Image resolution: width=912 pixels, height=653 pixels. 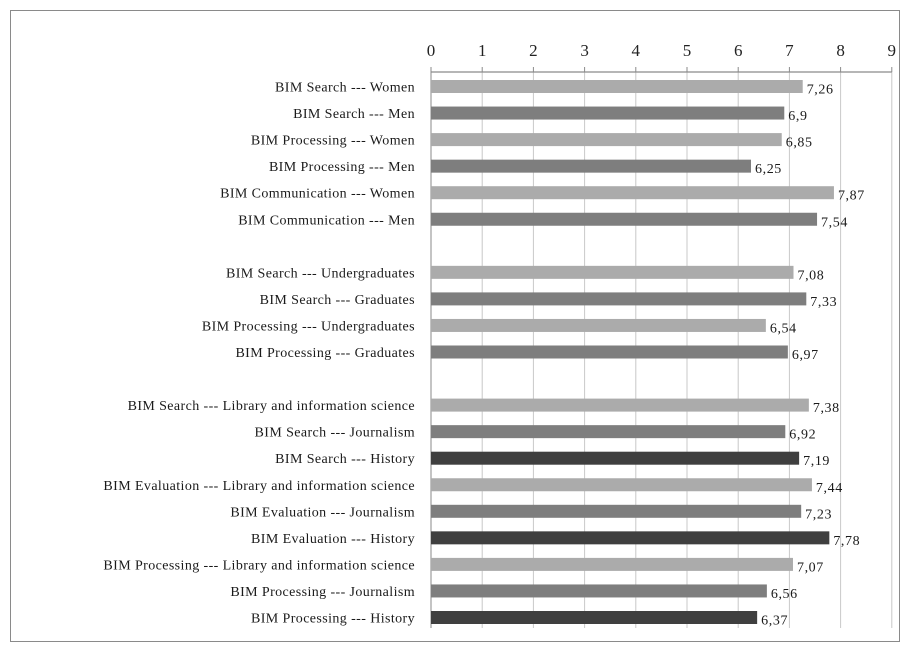 What do you see at coordinates (636, 50) in the screenshot?
I see `x-tick-label: 4` at bounding box center [636, 50].